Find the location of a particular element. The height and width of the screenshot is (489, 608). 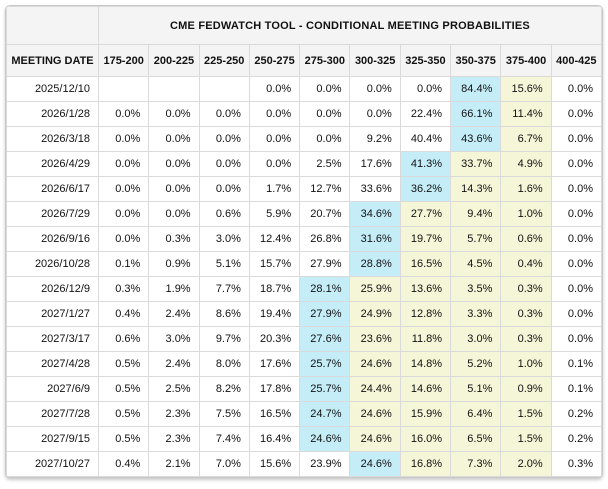

meeting-date-cell: 2027/9/15 is located at coordinates (52, 439).